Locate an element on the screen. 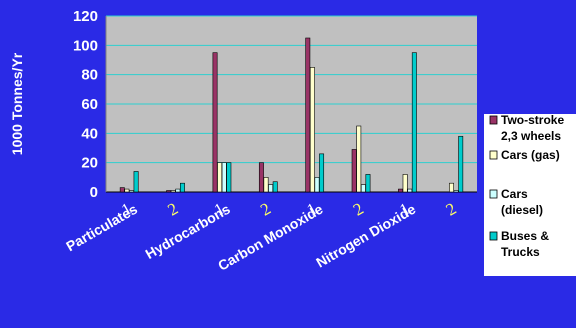 This screenshot has width=576, height=328. y-tick-label: 0 is located at coordinates (94, 192).